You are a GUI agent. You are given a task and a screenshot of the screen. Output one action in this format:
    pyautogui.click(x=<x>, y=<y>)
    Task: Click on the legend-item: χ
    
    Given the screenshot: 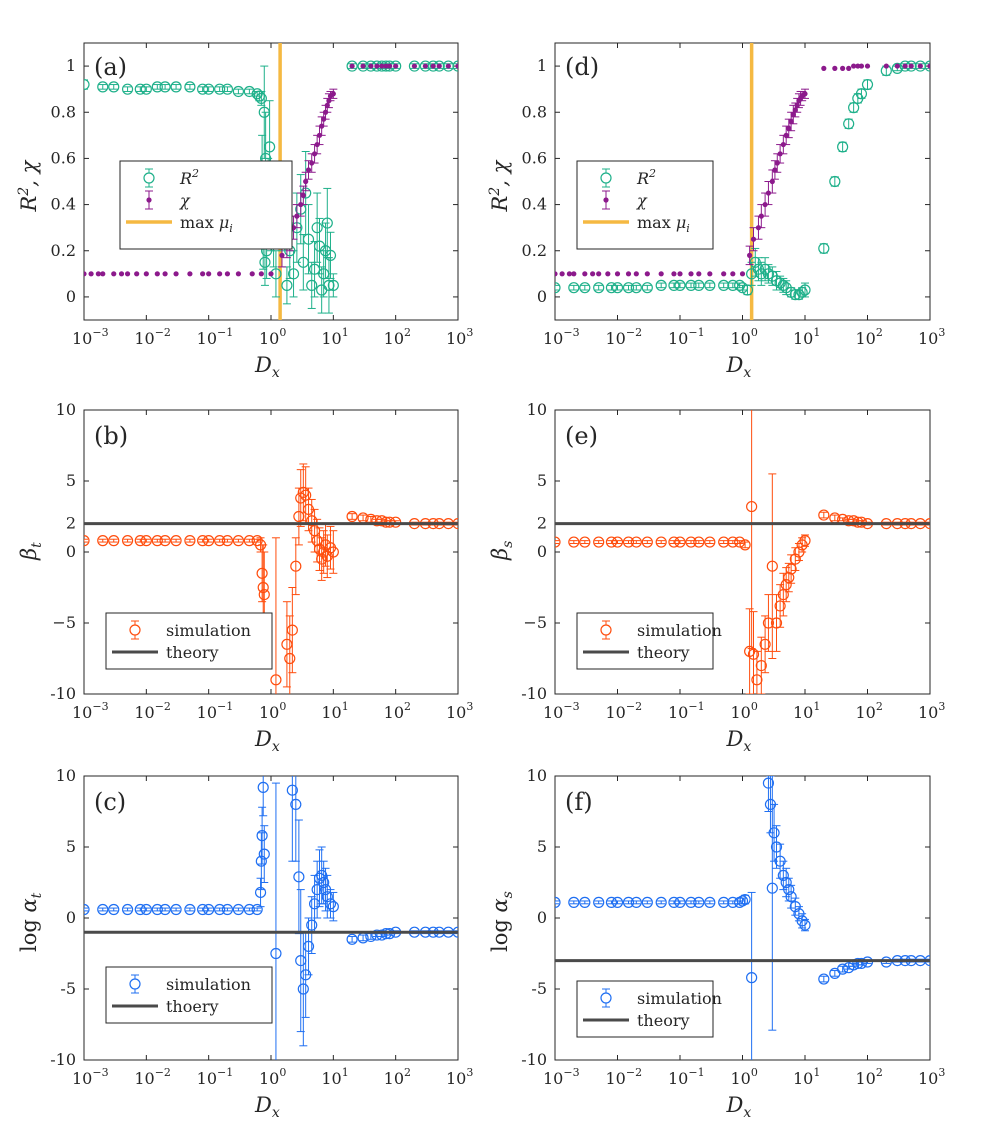 What is the action you would take?
    pyautogui.click(x=168, y=200)
    